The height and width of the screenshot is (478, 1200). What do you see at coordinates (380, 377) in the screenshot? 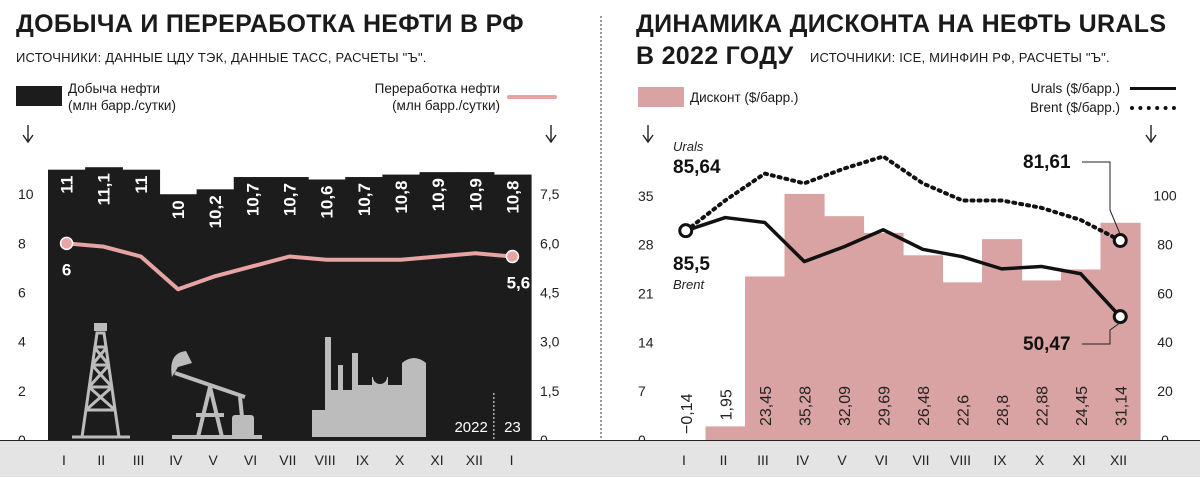
I see `refinery-tank-window` at bounding box center [380, 377].